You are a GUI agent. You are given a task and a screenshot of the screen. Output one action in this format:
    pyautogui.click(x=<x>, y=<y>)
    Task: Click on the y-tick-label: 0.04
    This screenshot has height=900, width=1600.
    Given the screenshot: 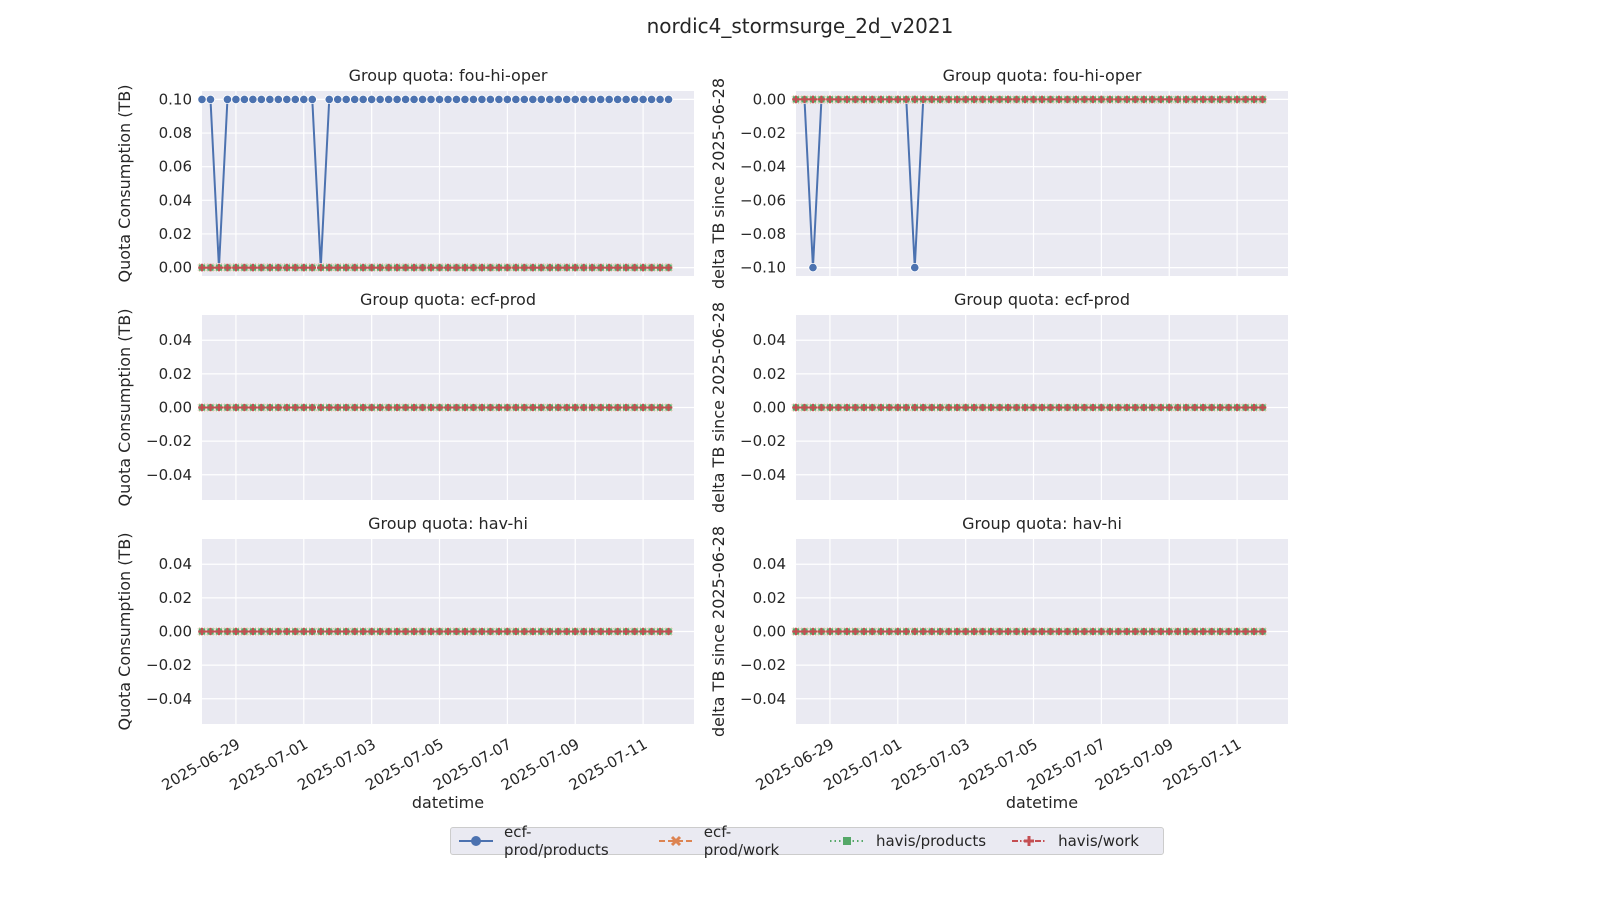 What is the action you would take?
    pyautogui.click(x=769, y=564)
    